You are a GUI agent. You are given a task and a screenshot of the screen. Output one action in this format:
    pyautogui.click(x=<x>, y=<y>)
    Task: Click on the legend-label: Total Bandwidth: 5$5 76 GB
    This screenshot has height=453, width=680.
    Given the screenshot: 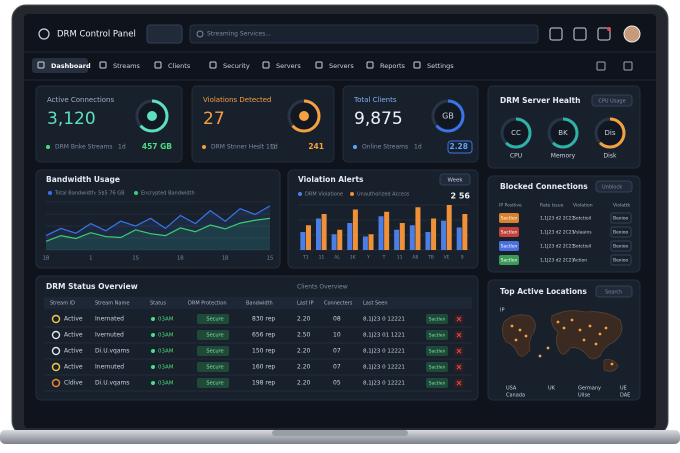 What is the action you would take?
    pyautogui.click(x=89, y=194)
    